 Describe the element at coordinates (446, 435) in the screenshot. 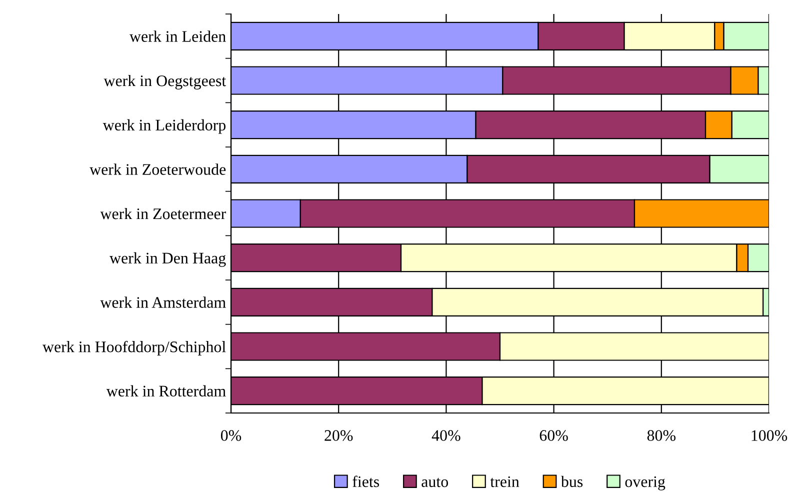

I see `x-tick-label: 40%` at that location.